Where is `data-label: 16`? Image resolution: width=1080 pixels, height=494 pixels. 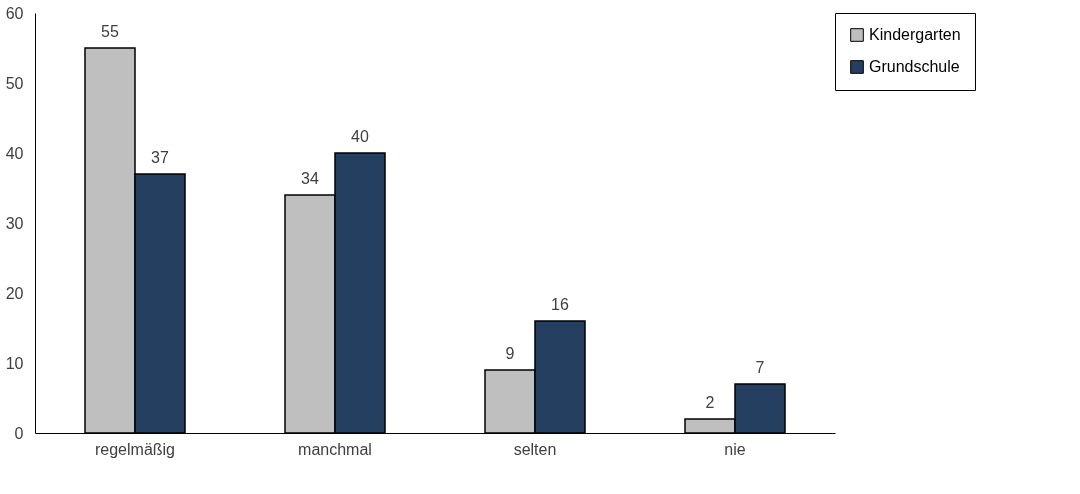 data-label: 16 is located at coordinates (560, 304).